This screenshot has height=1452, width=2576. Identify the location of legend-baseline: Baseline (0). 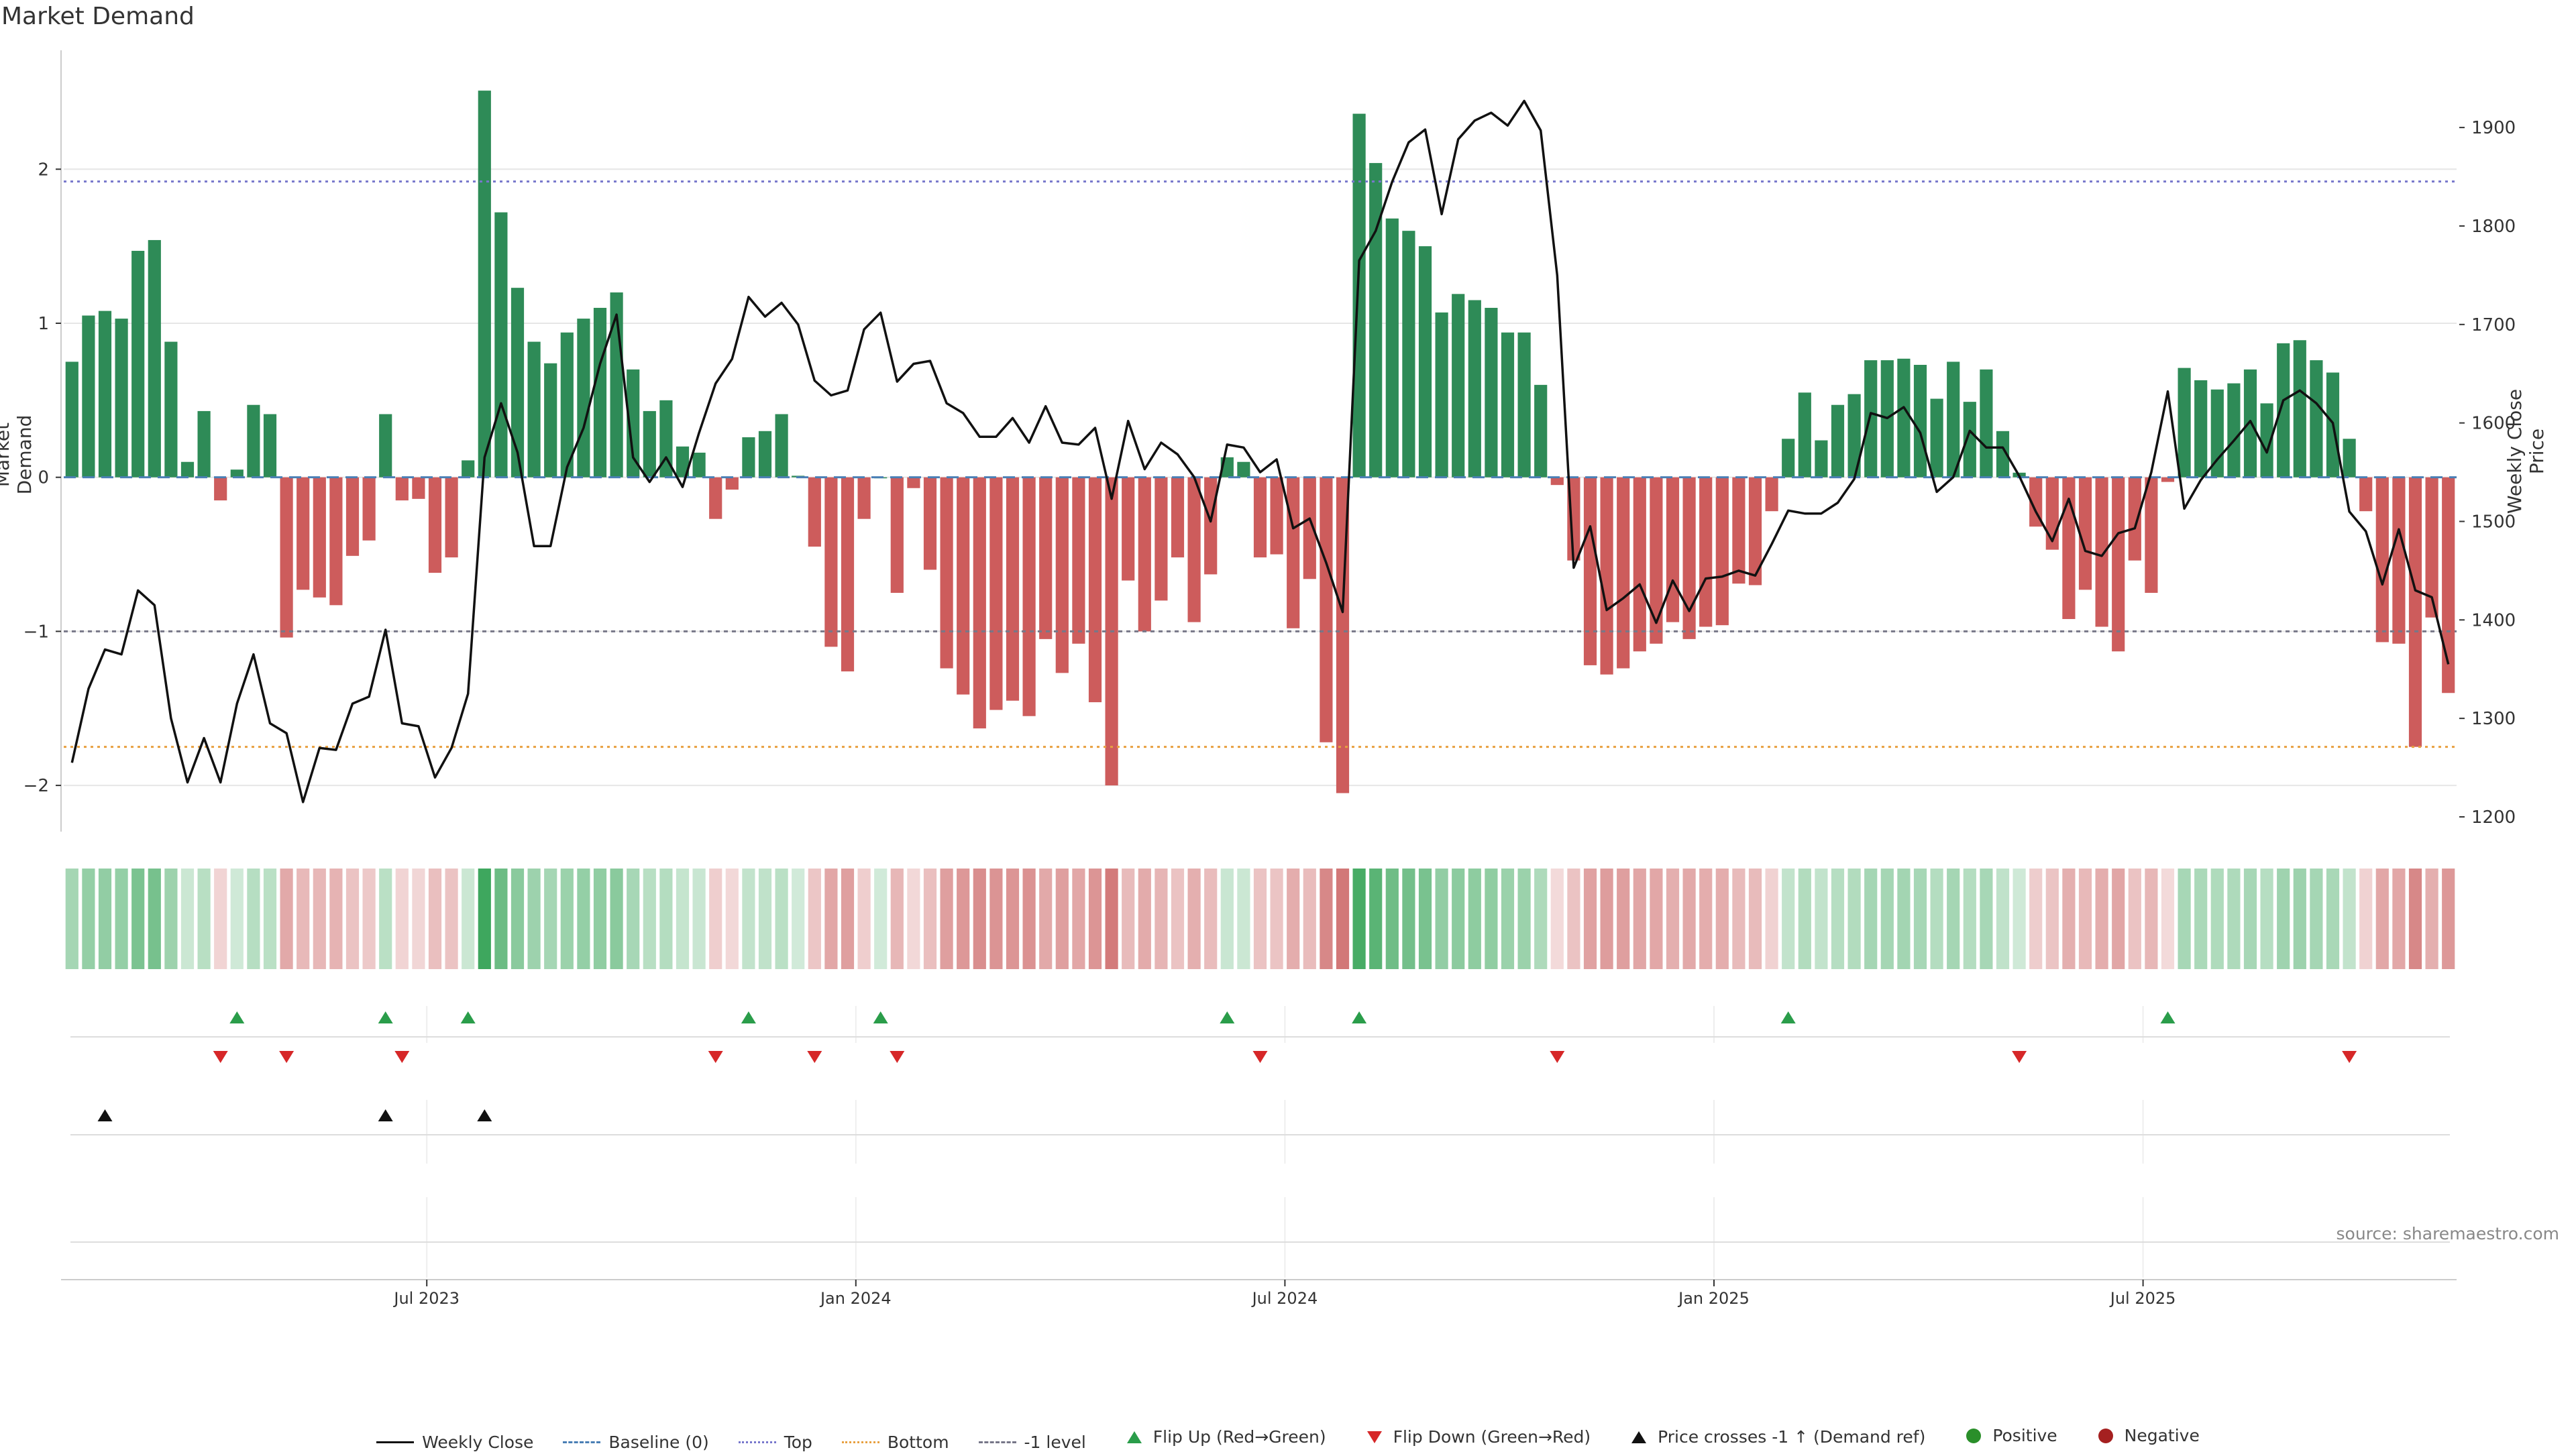
(636, 1442).